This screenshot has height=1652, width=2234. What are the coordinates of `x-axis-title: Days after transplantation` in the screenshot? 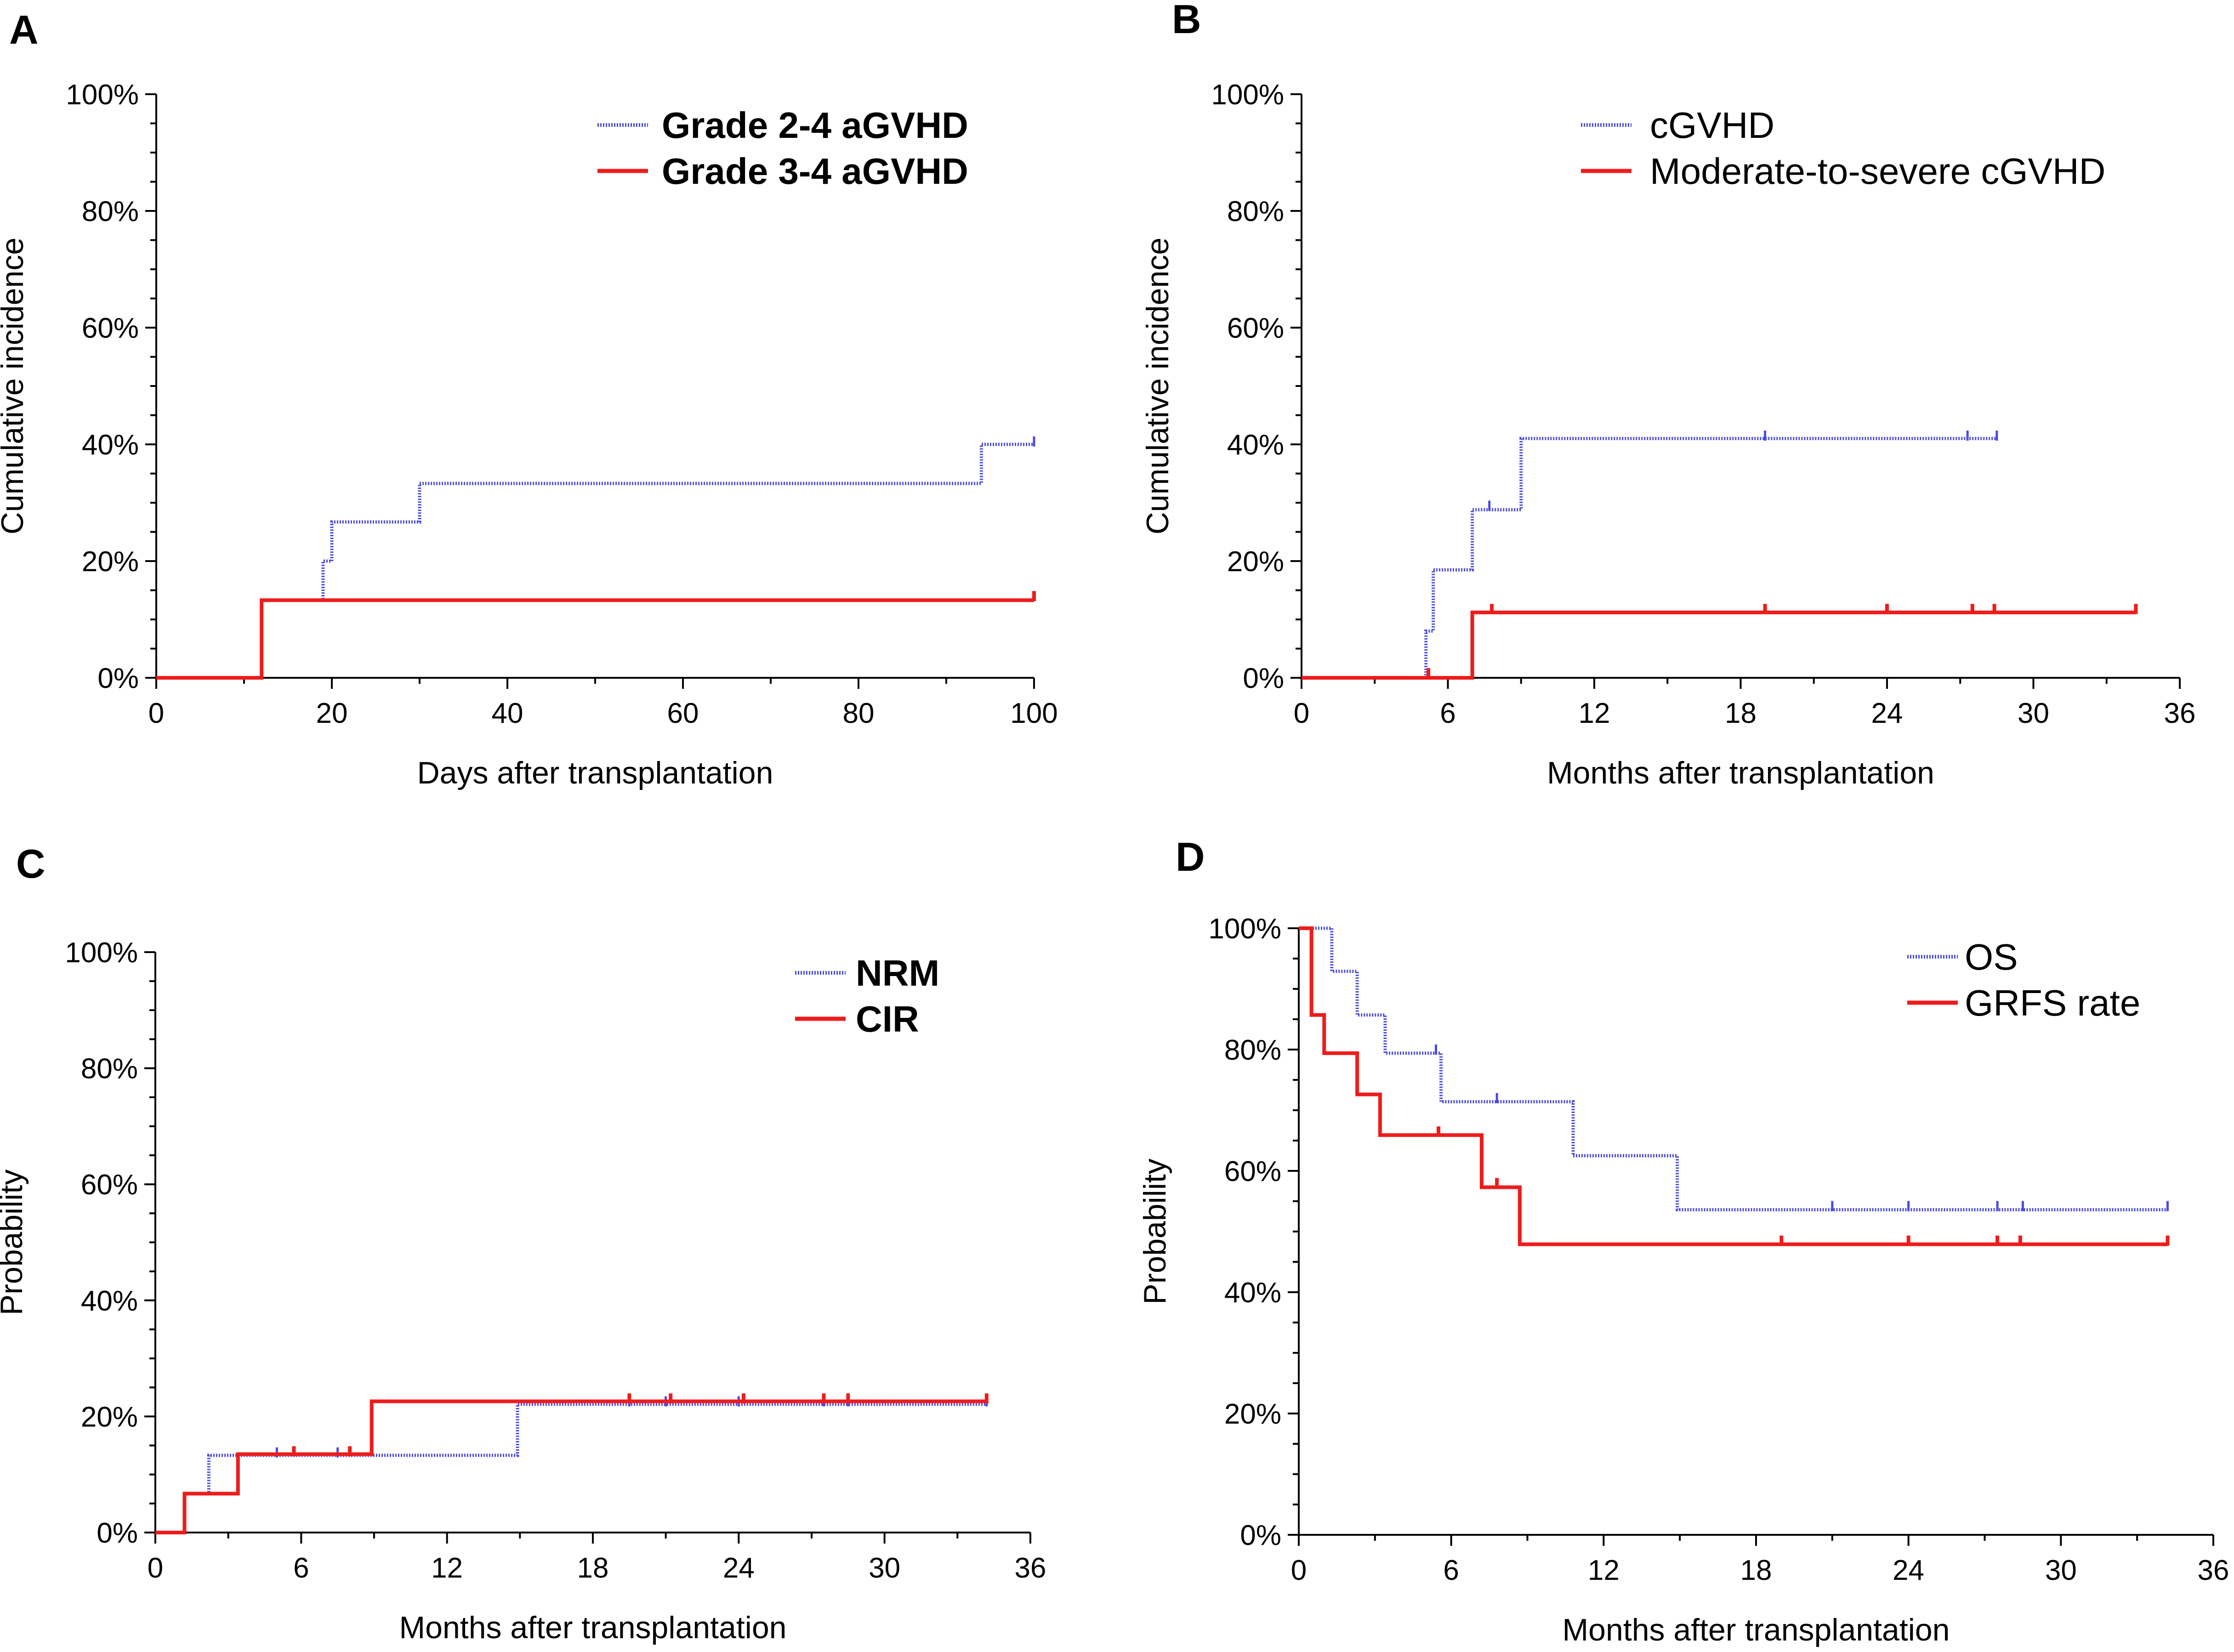 It's located at (595, 772).